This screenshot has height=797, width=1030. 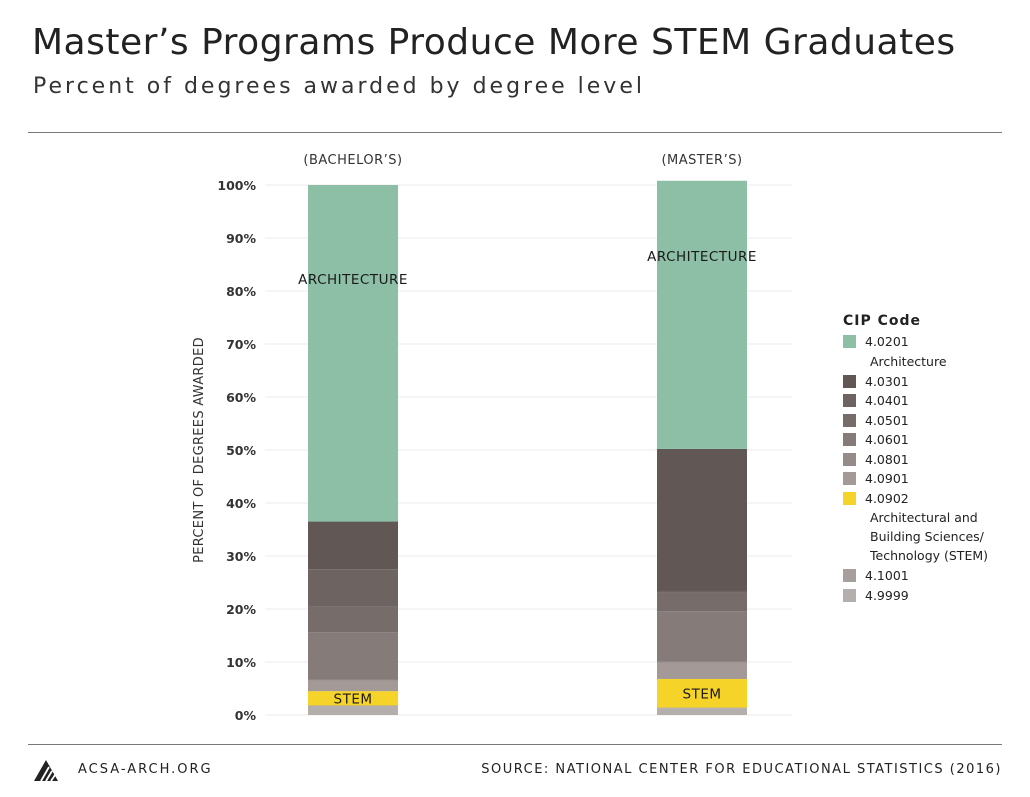 What do you see at coordinates (887, 479) in the screenshot?
I see `legend-code: 4.0901` at bounding box center [887, 479].